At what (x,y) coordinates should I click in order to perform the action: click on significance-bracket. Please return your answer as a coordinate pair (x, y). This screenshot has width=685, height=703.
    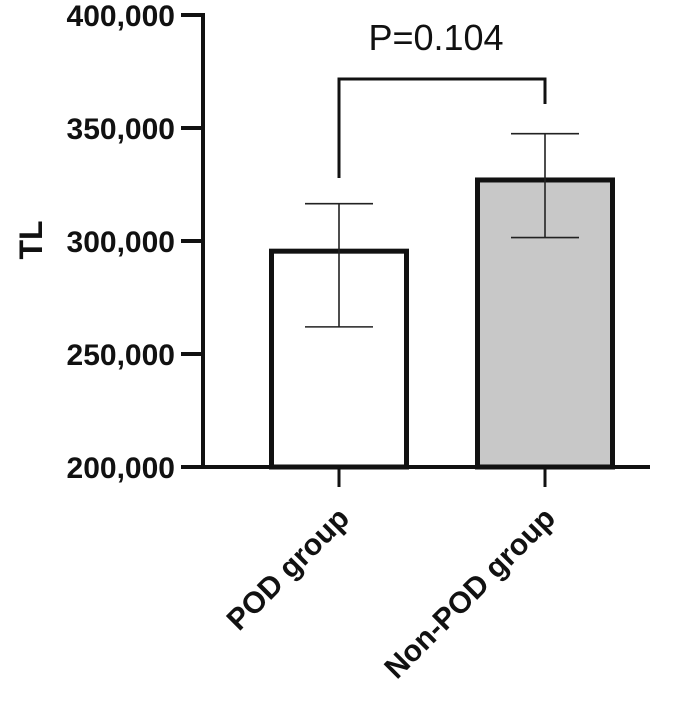
    Looking at the image, I should click on (442, 127).